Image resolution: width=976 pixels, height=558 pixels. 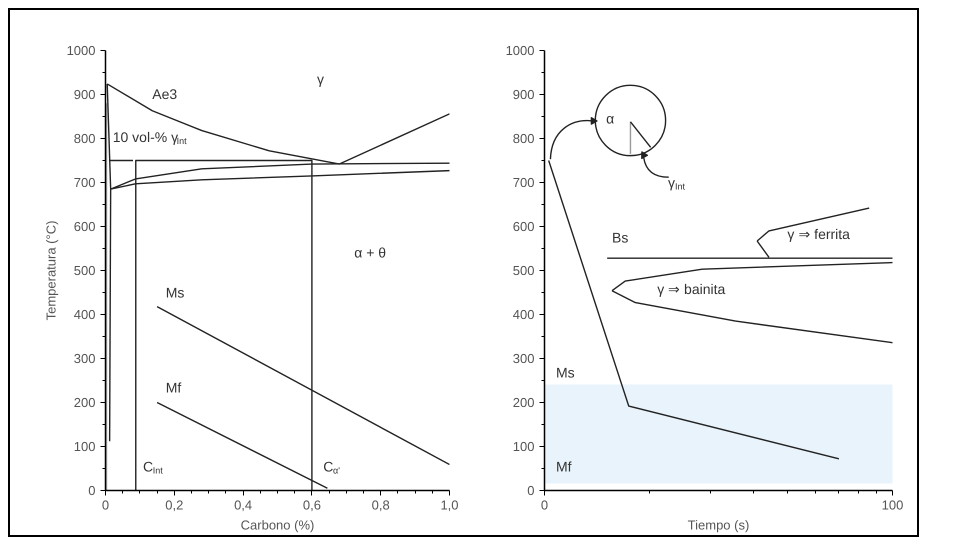 I want to click on y-axis-title: Temperatura (°C), so click(x=51, y=270).